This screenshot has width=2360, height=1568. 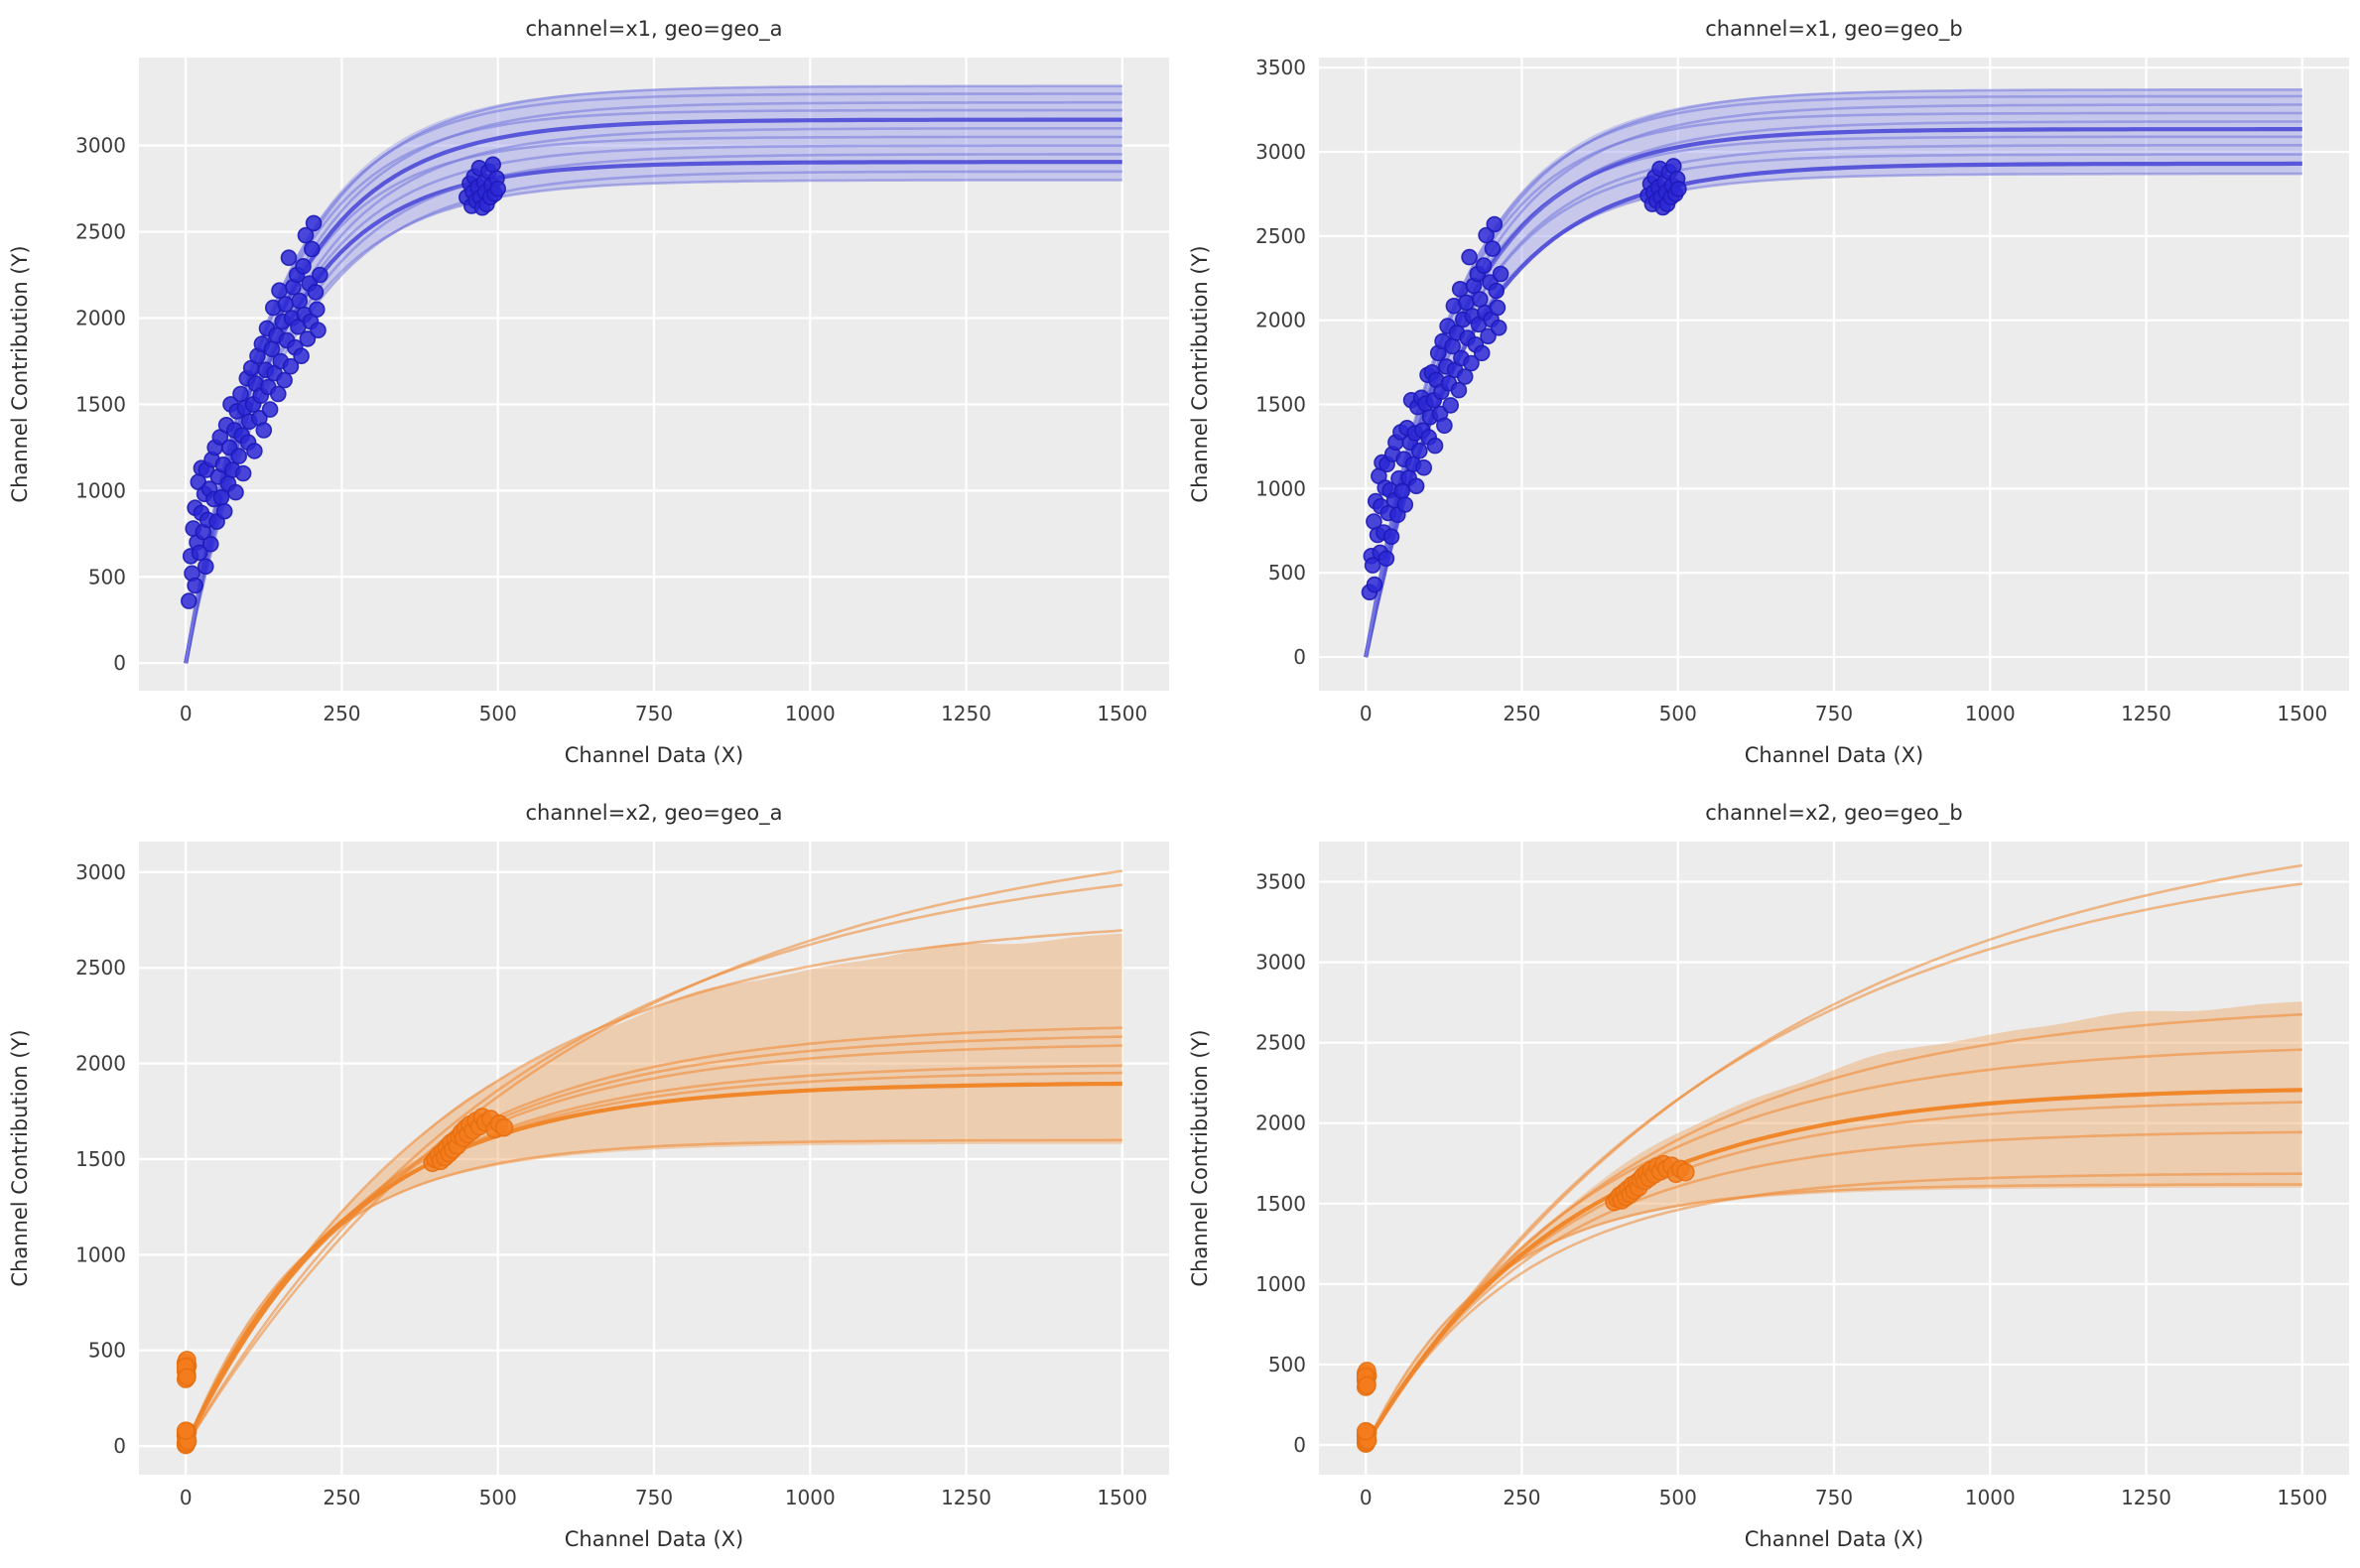 I want to click on y-tick-label: 500, so click(x=1287, y=1364).